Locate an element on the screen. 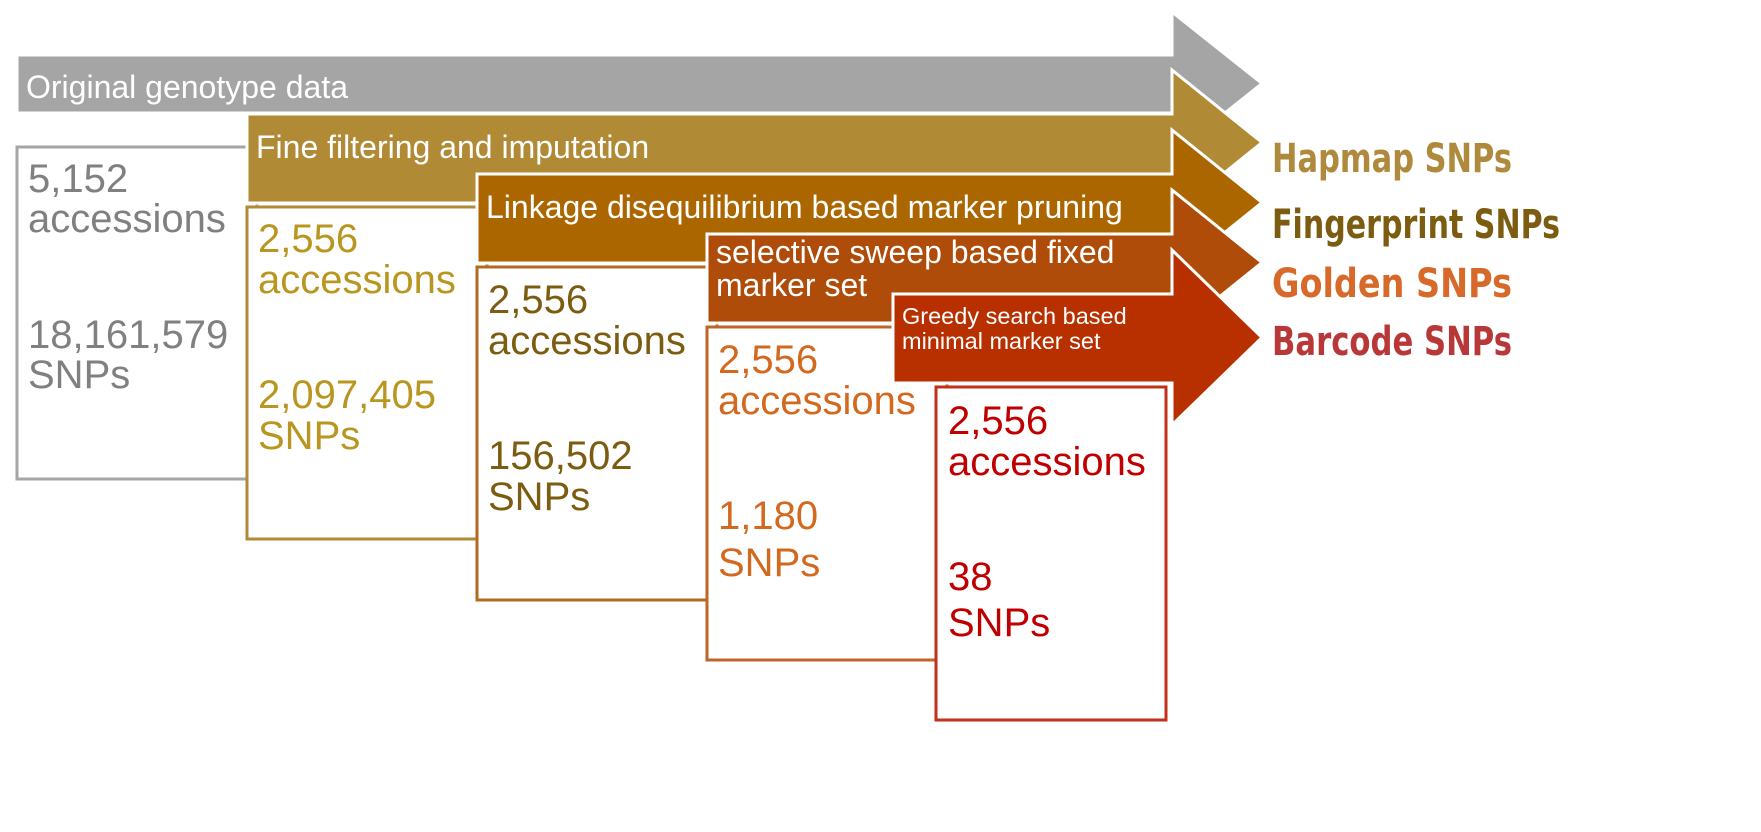  stage-2-snps-unit: SNPs is located at coordinates (309, 436).